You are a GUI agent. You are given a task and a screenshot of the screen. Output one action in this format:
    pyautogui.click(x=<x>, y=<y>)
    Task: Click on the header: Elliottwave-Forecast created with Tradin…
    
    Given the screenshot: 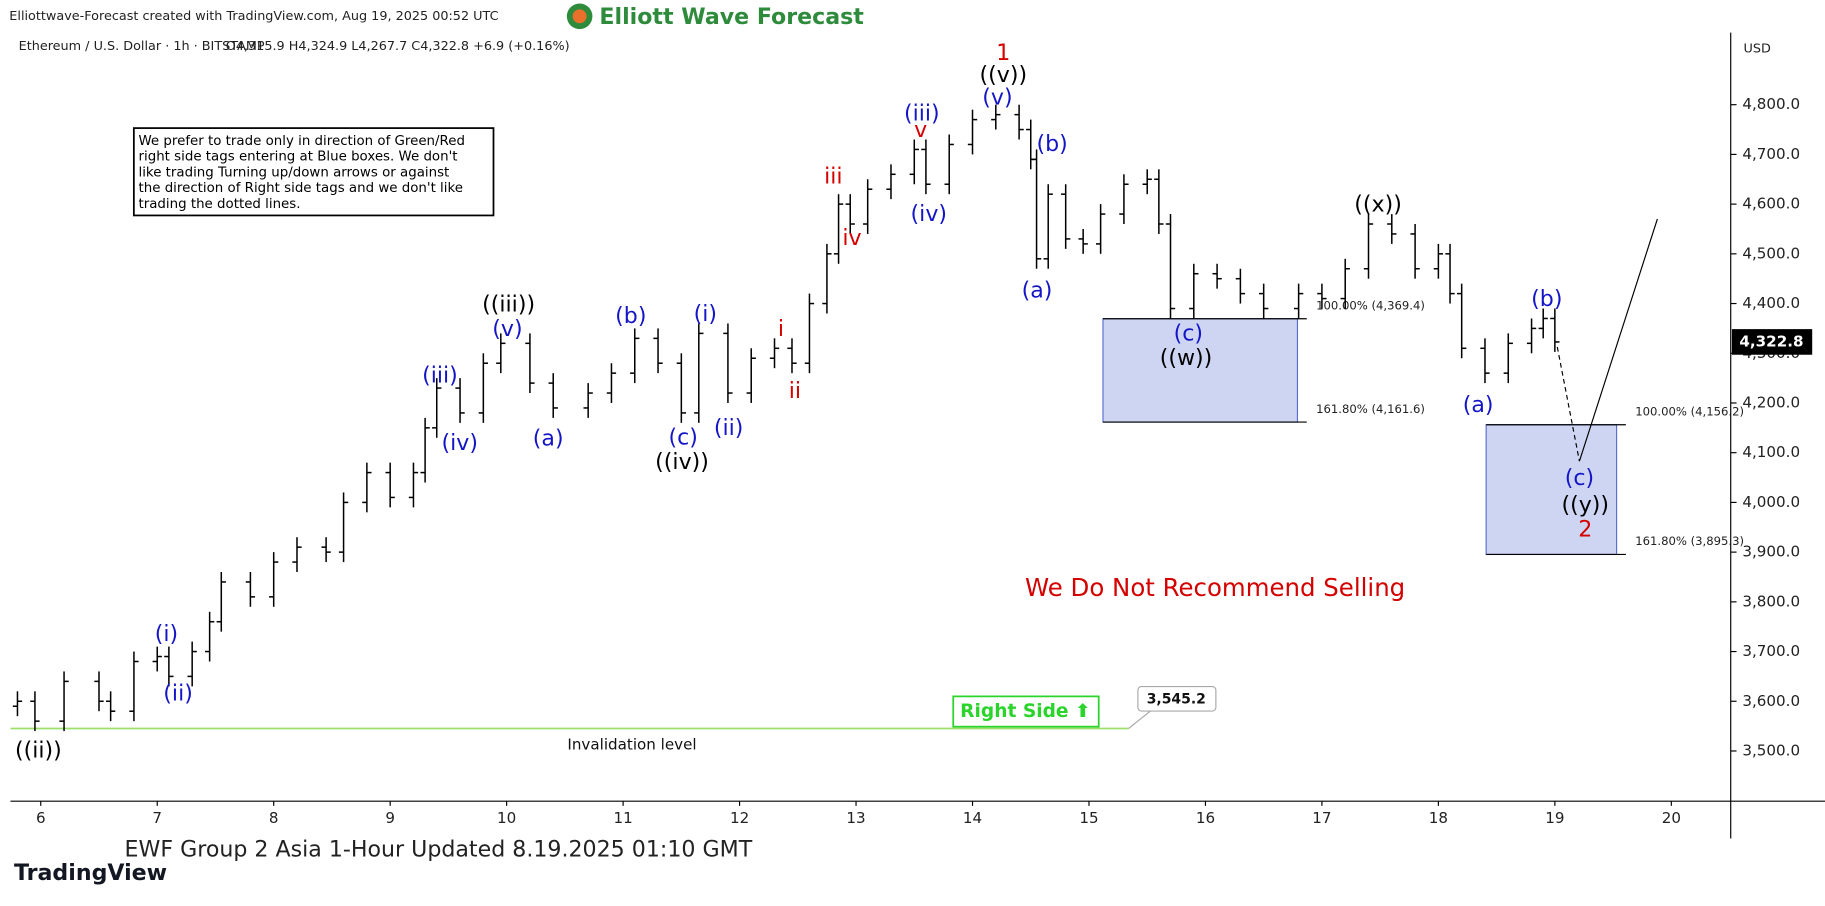 What is the action you would take?
    pyautogui.click(x=253, y=16)
    